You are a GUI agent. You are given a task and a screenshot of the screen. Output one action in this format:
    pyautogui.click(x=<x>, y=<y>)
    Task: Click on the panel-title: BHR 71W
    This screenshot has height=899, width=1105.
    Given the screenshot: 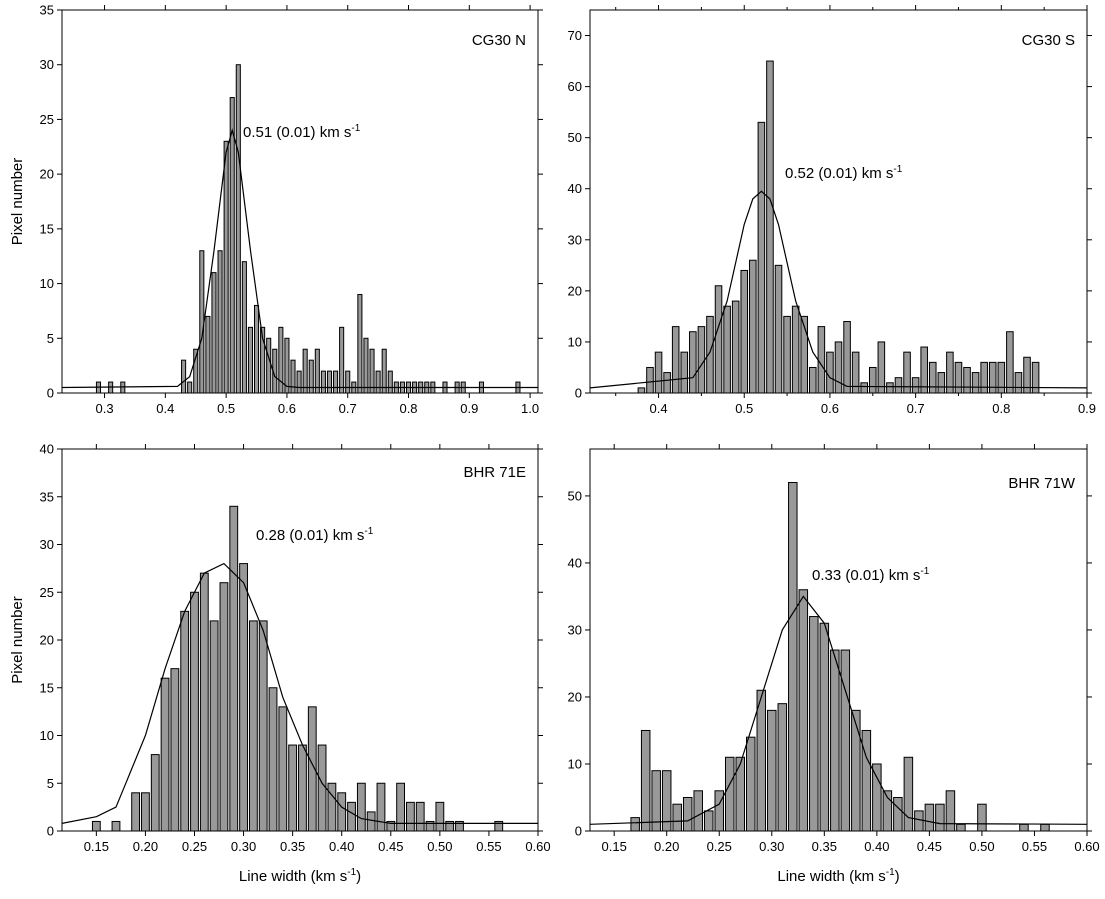 What is the action you would take?
    pyautogui.click(x=1042, y=483)
    